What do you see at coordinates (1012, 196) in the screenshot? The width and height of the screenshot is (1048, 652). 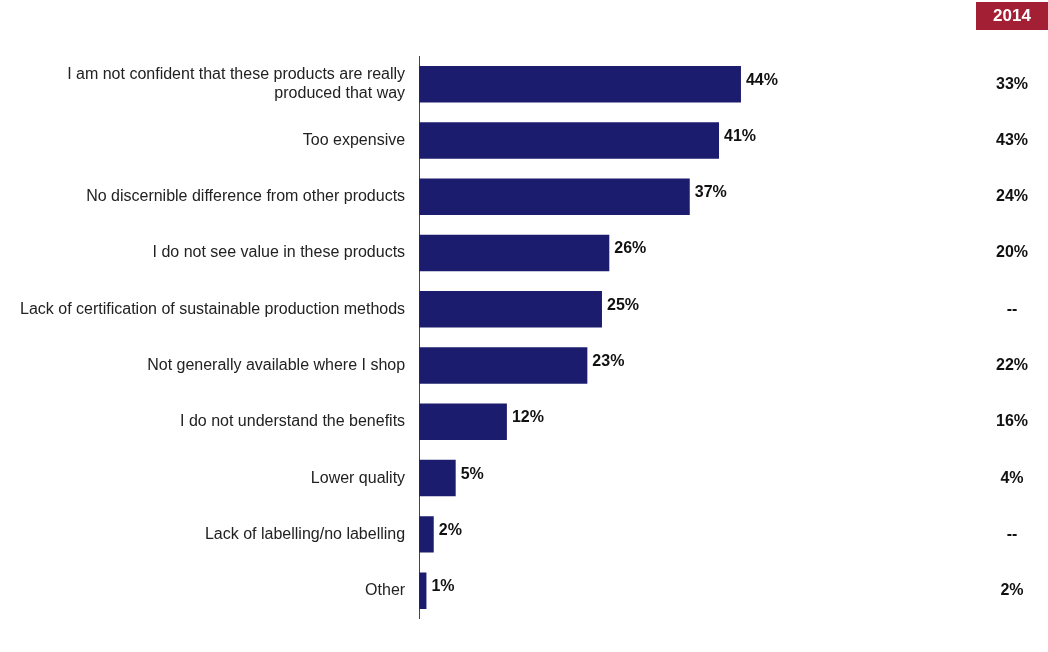 I see `text: 24%` at bounding box center [1012, 196].